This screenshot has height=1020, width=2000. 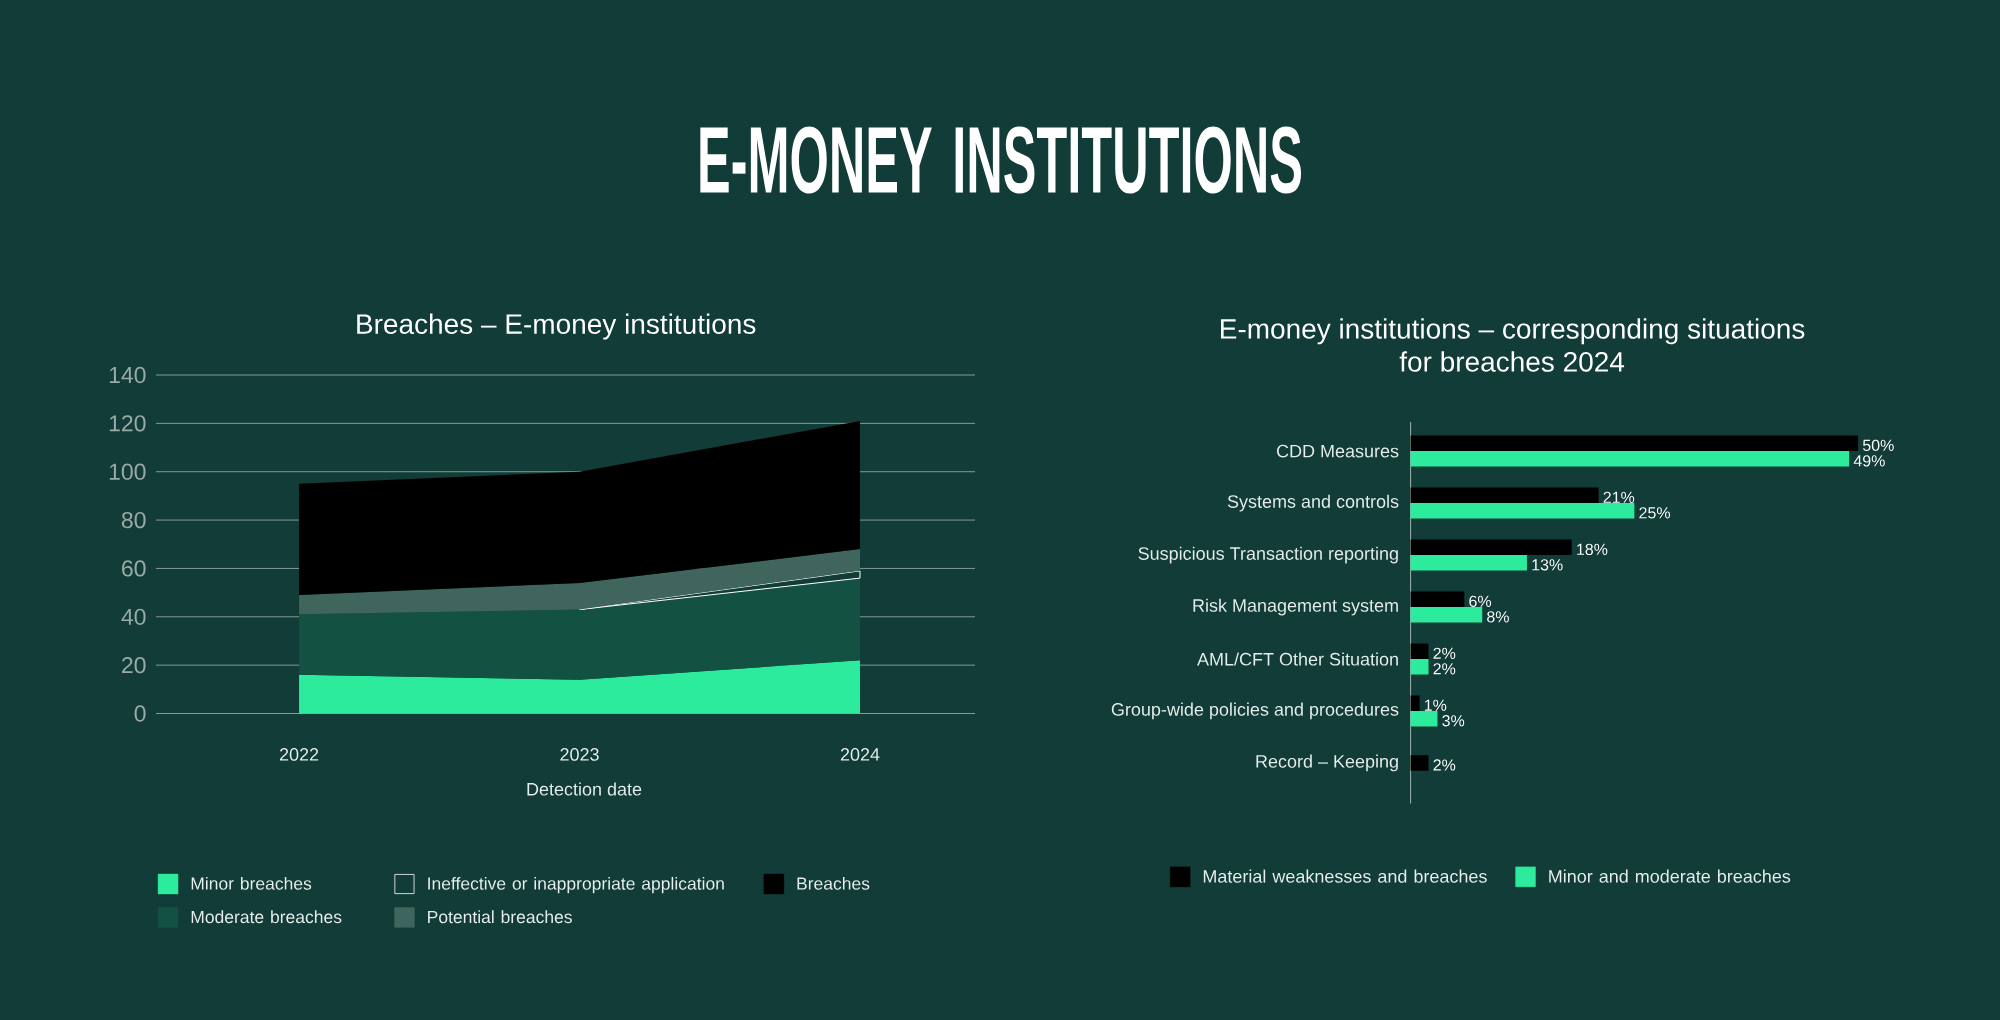 I want to click on data-label: 25%, so click(x=1655, y=513).